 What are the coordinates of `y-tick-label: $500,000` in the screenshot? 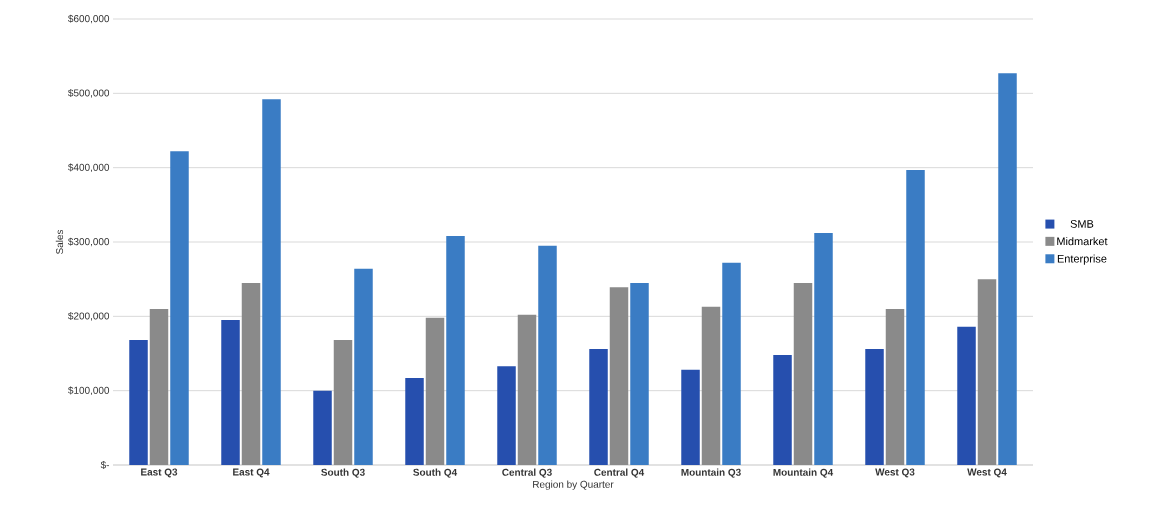 It's located at (89, 93).